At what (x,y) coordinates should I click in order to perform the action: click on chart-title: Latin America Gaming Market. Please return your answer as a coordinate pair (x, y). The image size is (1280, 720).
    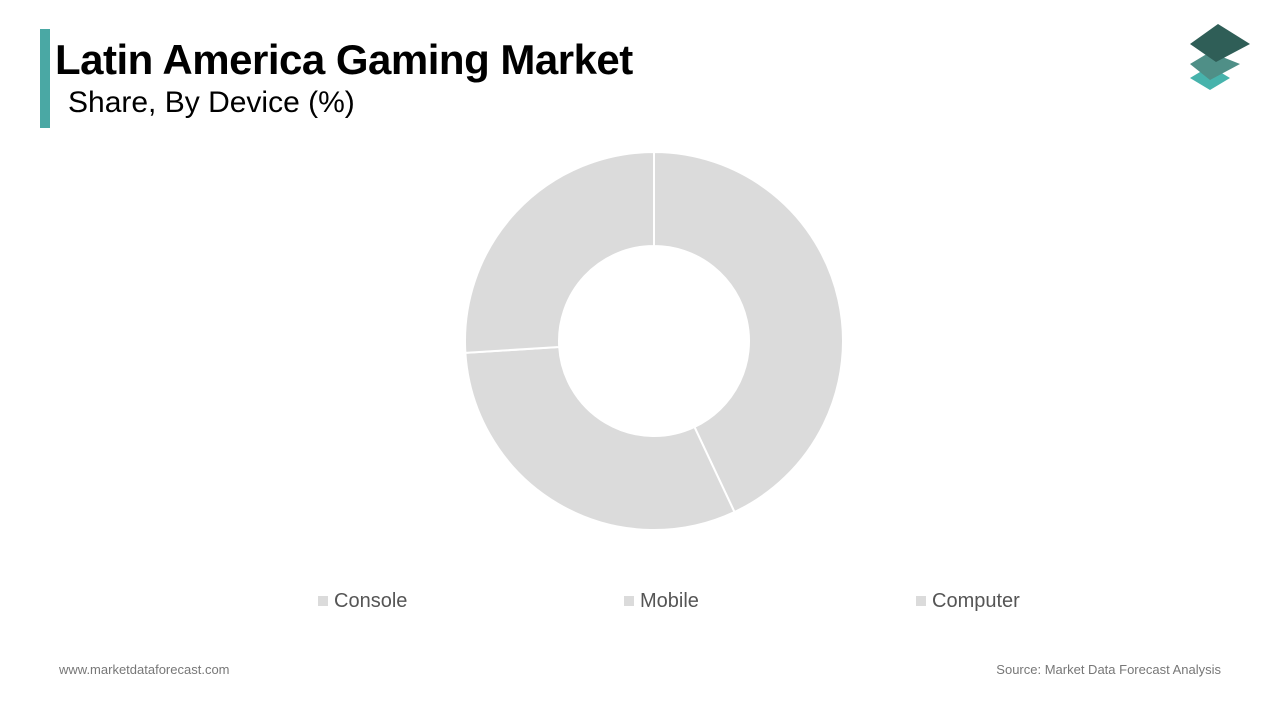
    Looking at the image, I should click on (344, 59).